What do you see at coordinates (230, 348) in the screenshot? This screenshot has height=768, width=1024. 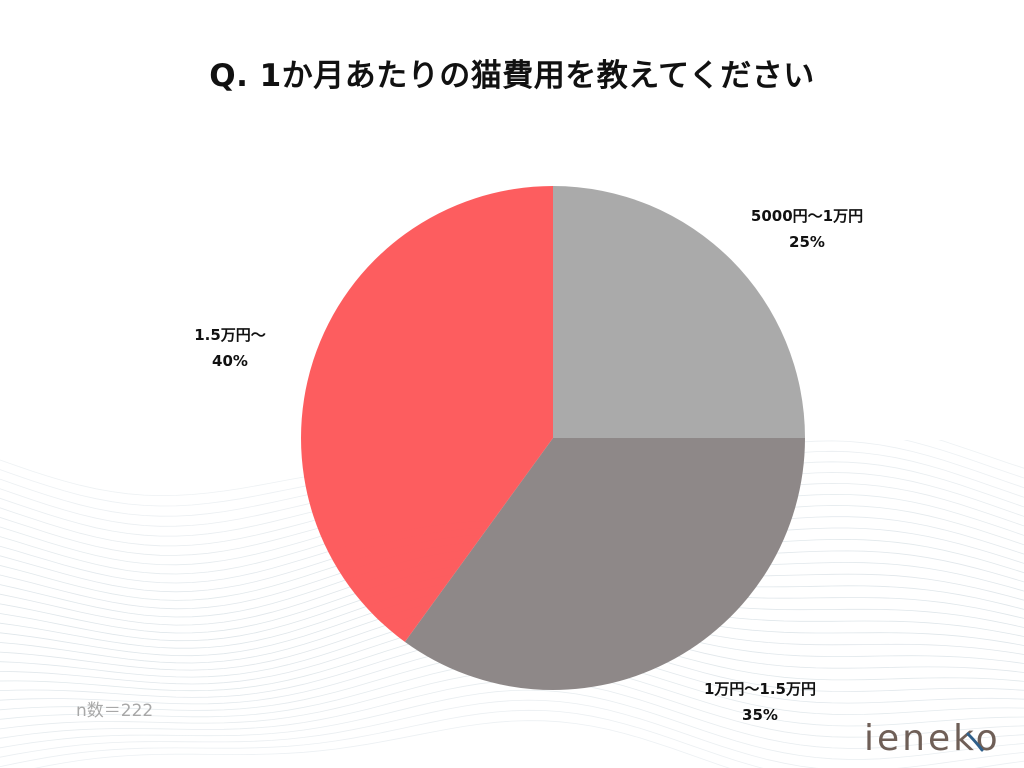 I see `slice-label-15000-plus: 1.5万円〜 40%` at bounding box center [230, 348].